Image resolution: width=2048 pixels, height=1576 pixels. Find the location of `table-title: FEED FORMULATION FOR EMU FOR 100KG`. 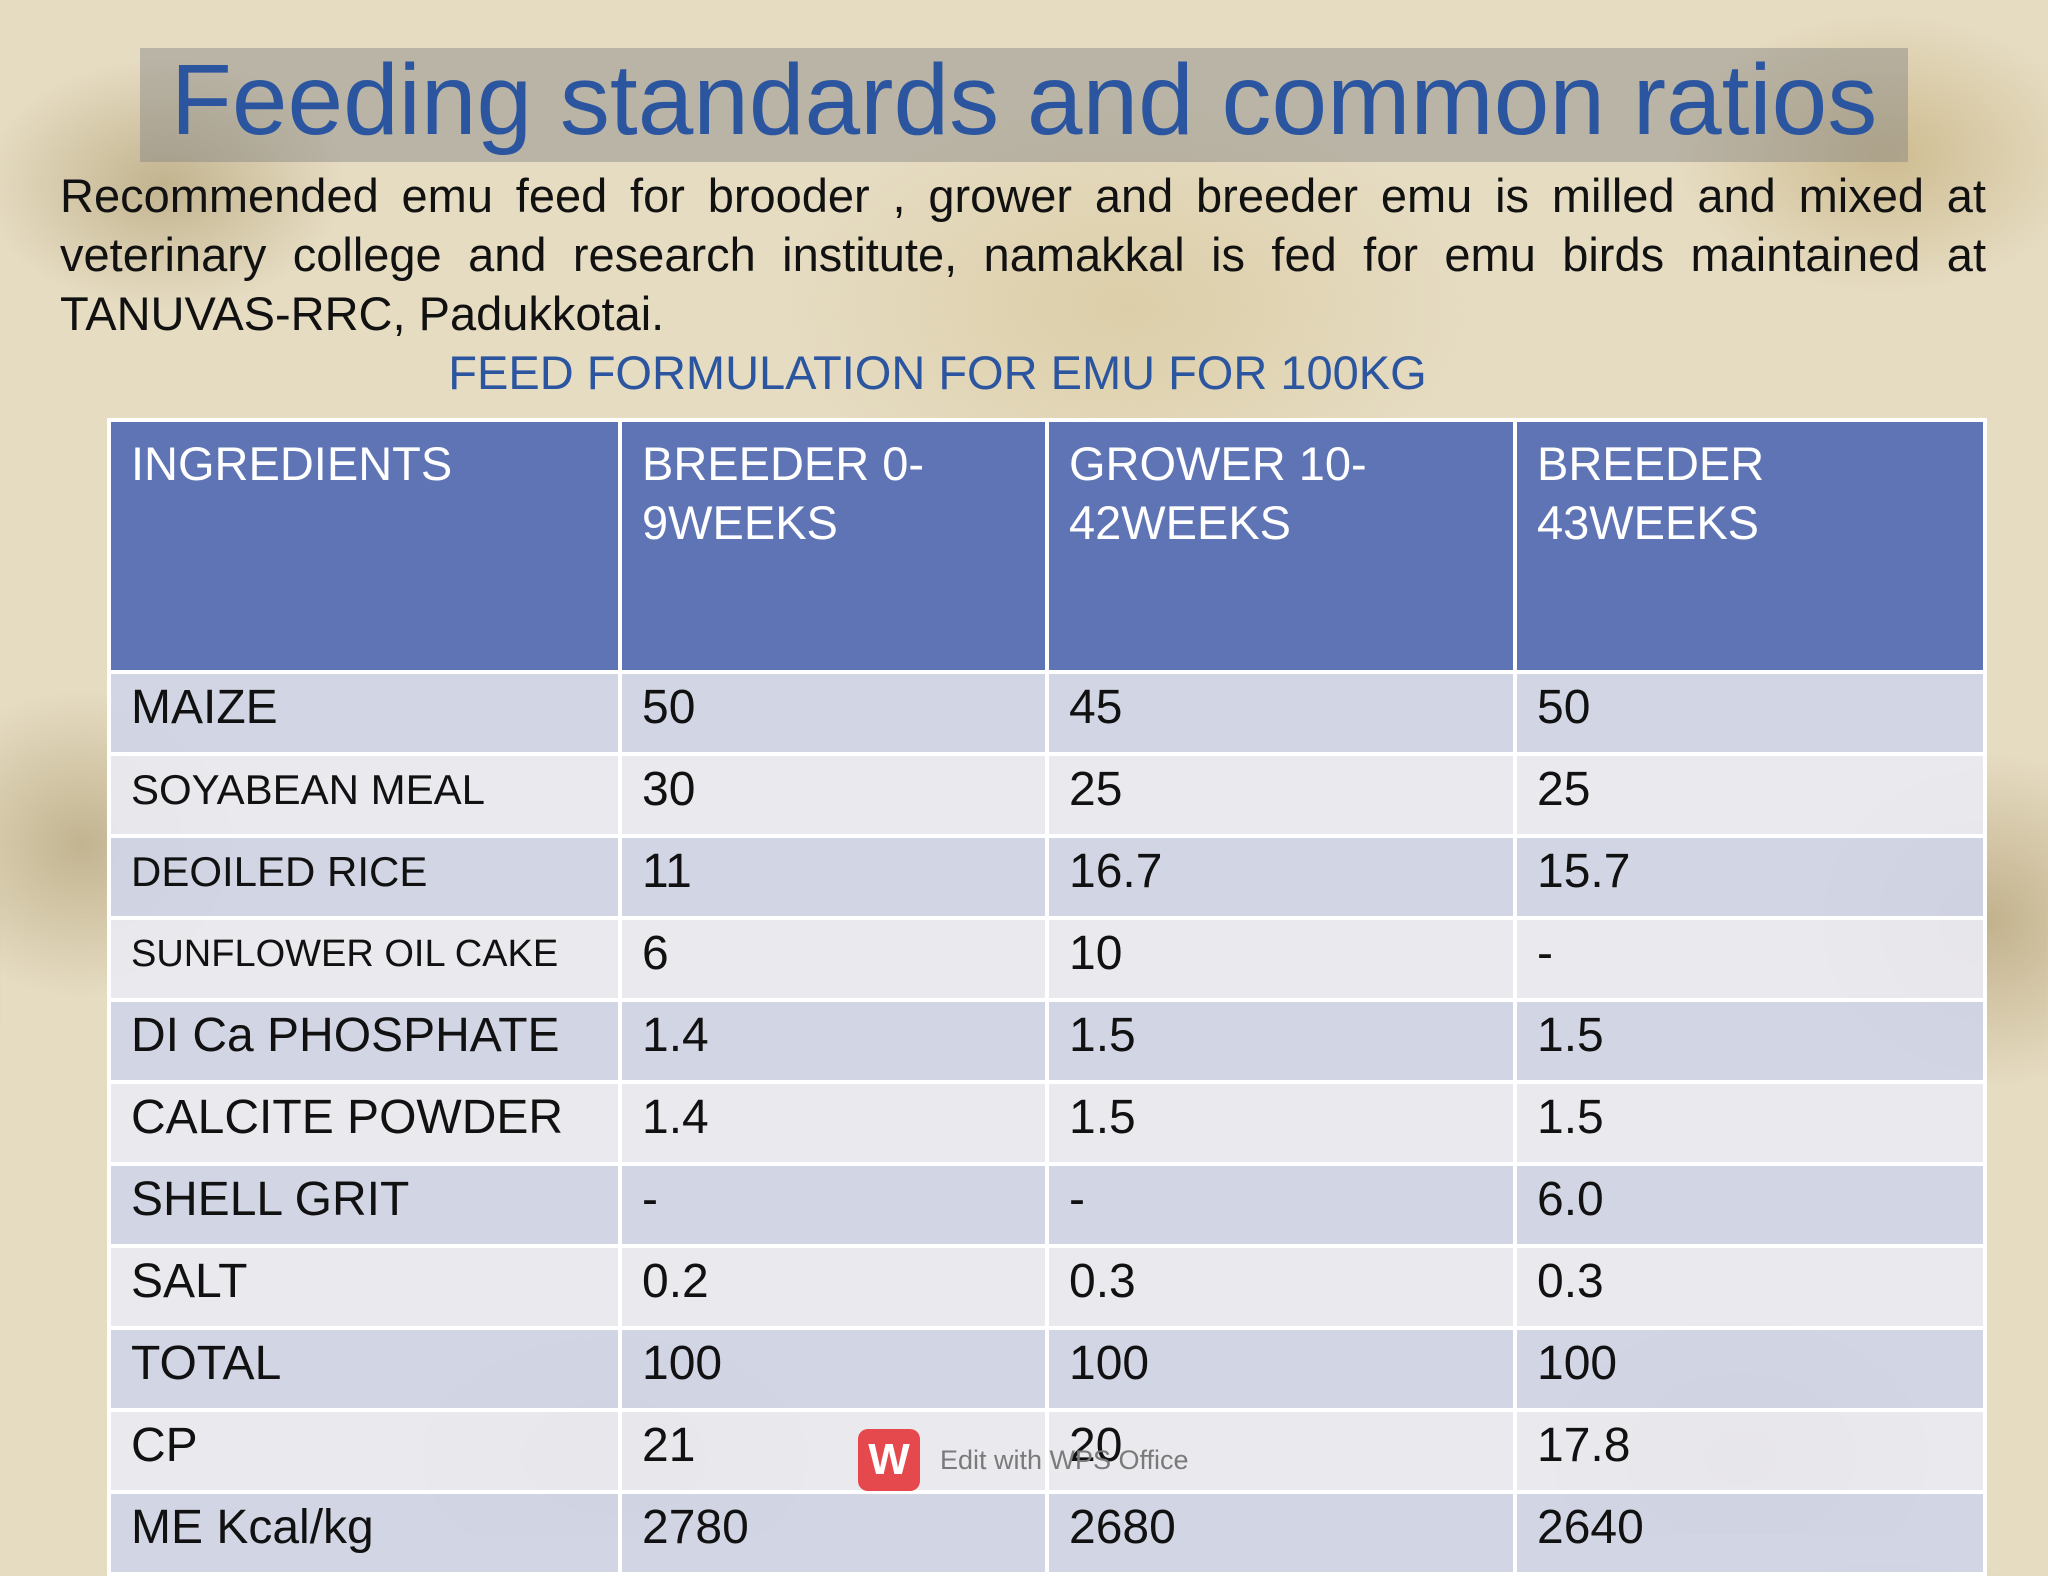

table-title: FEED FORMULATION FOR EMU FOR 100KG is located at coordinates (937, 372).